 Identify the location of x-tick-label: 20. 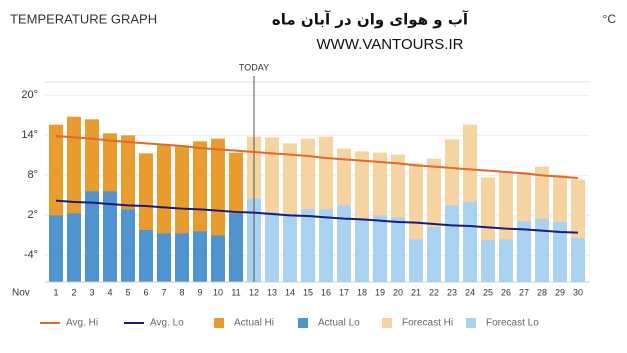
(398, 292).